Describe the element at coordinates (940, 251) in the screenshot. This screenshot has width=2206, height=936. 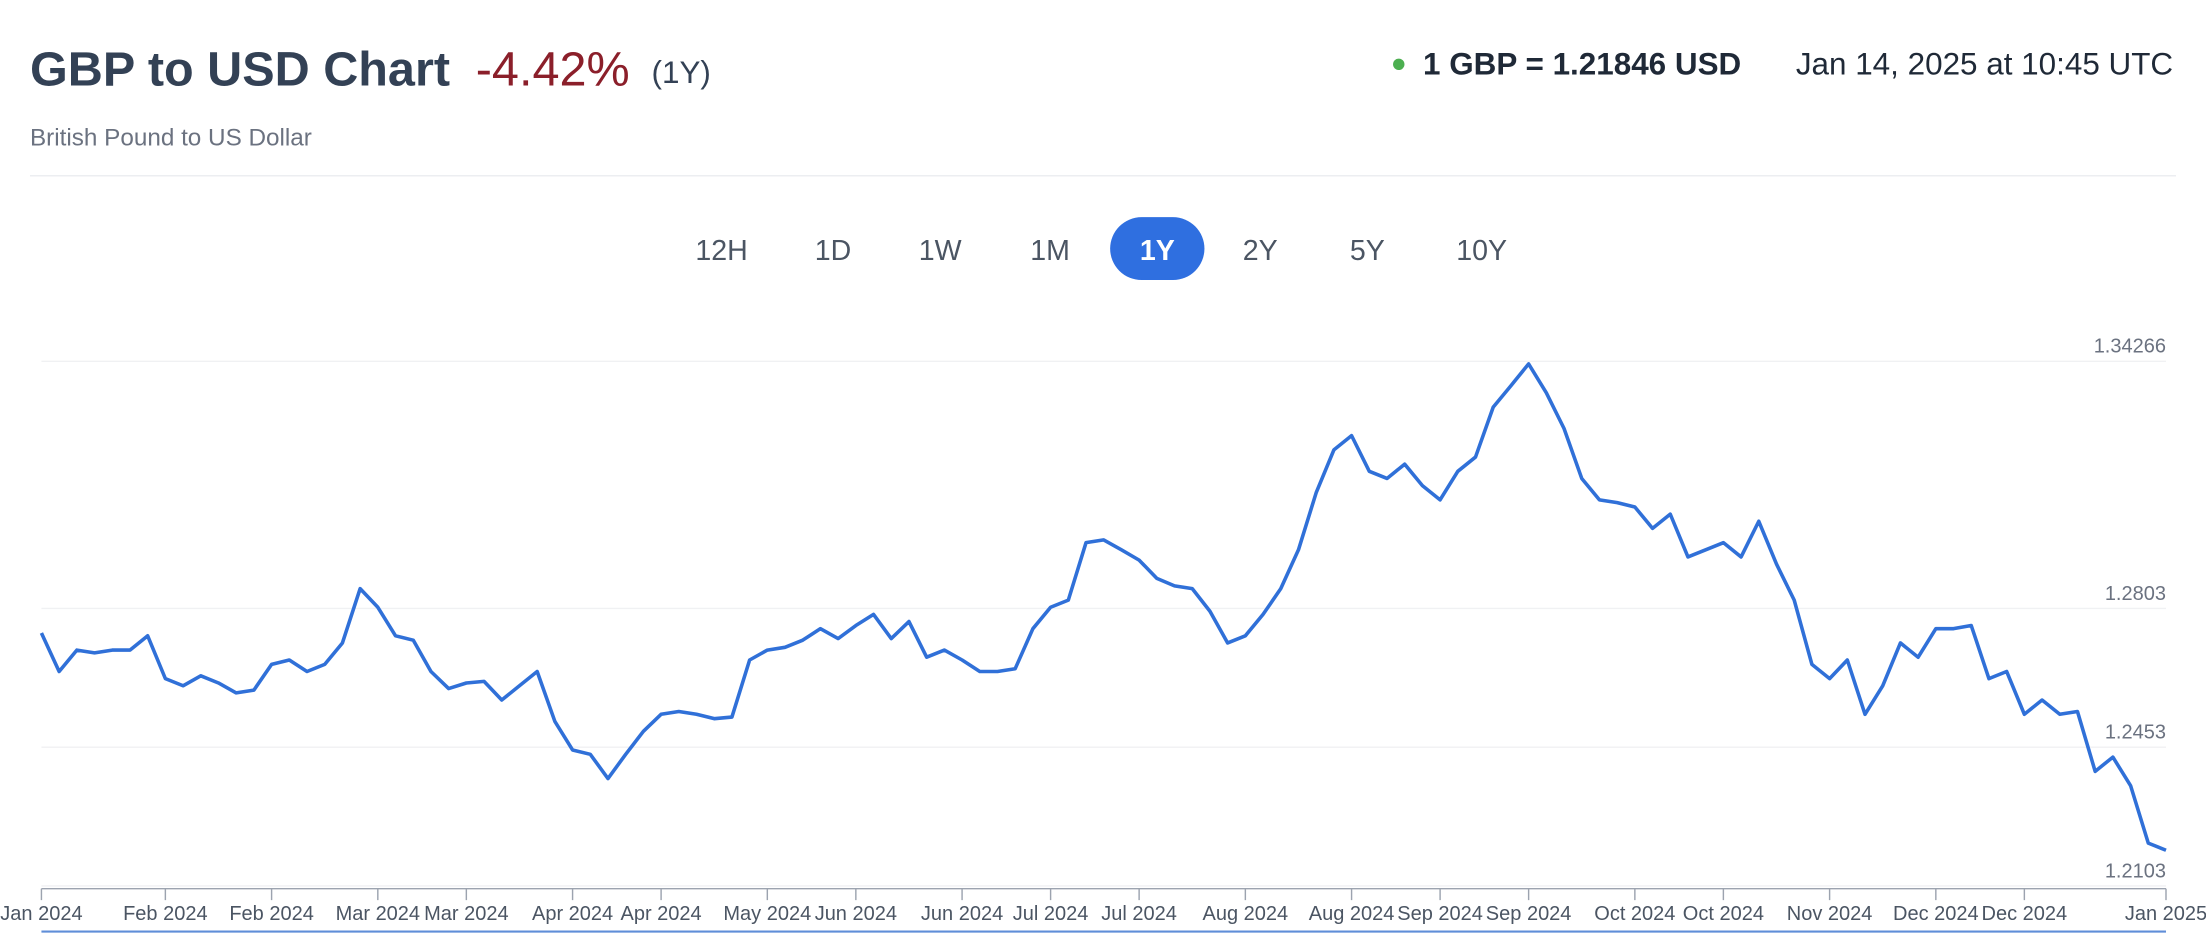
I see `range-button: 1W` at that location.